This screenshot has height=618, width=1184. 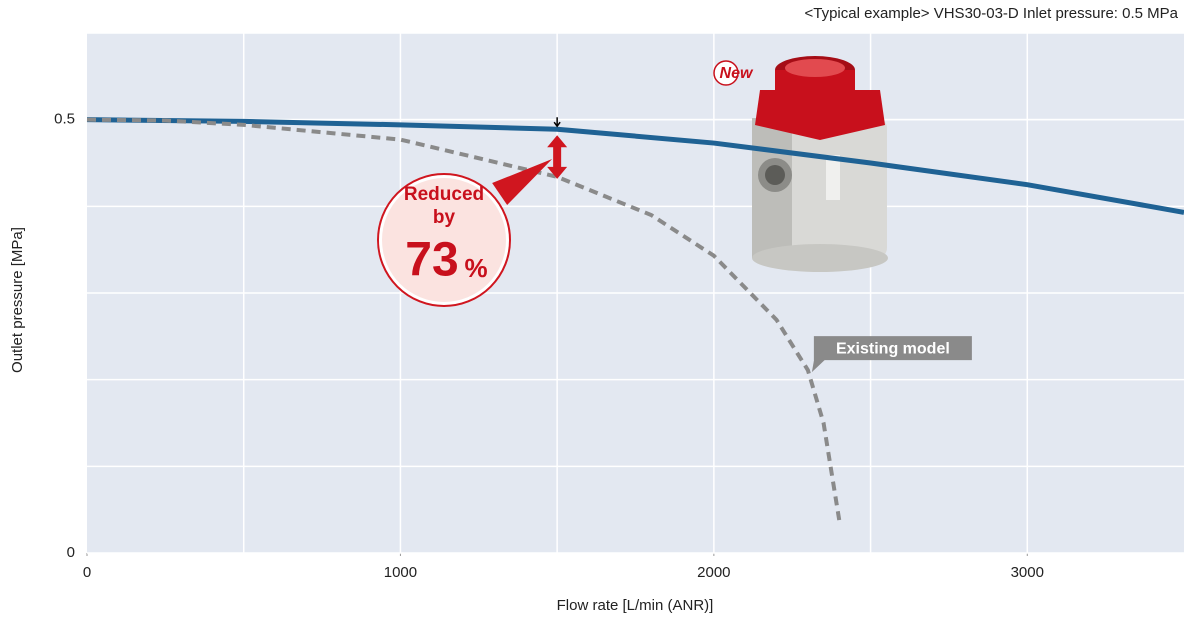 I want to click on y-tick-label: 0, so click(x=71, y=552).